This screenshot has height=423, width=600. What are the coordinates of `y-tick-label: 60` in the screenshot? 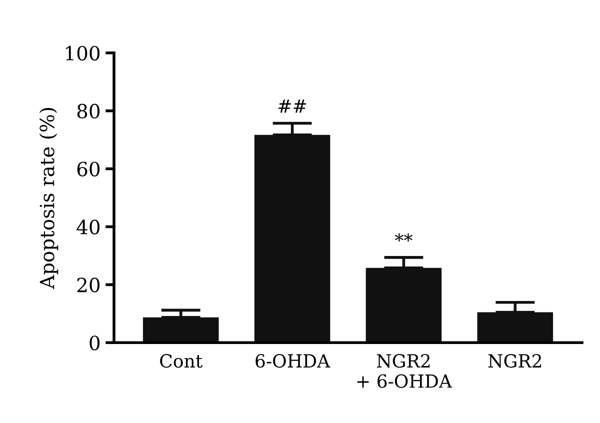 It's located at (88, 169).